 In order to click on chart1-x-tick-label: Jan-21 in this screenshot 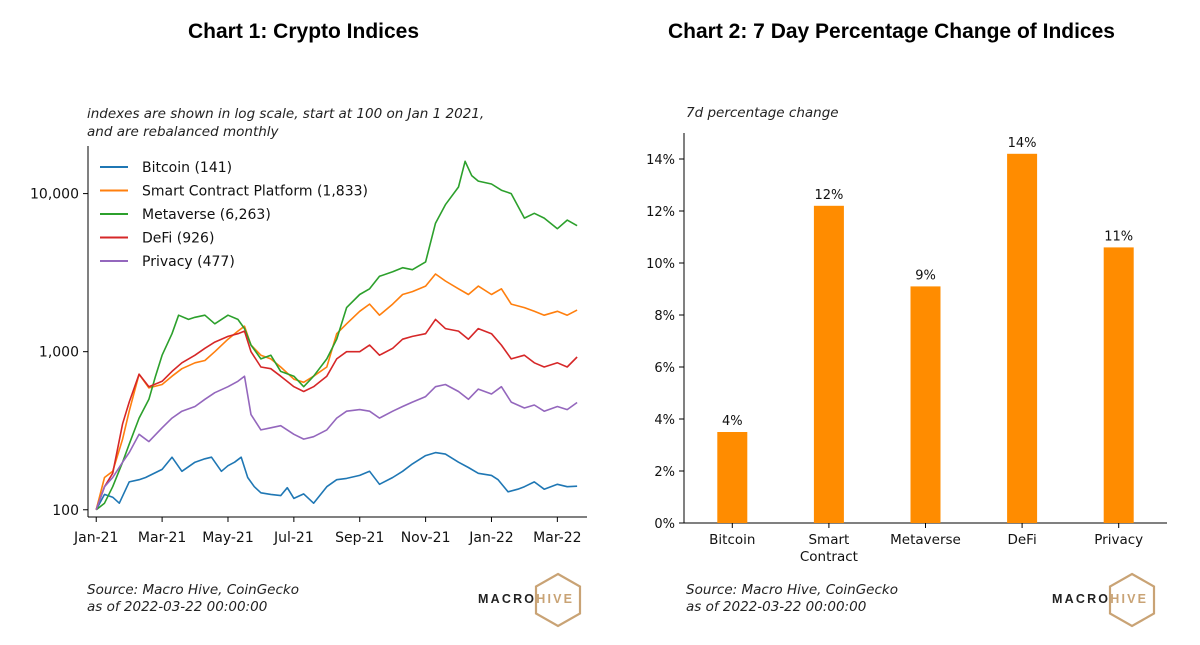, I will do `click(95, 538)`.